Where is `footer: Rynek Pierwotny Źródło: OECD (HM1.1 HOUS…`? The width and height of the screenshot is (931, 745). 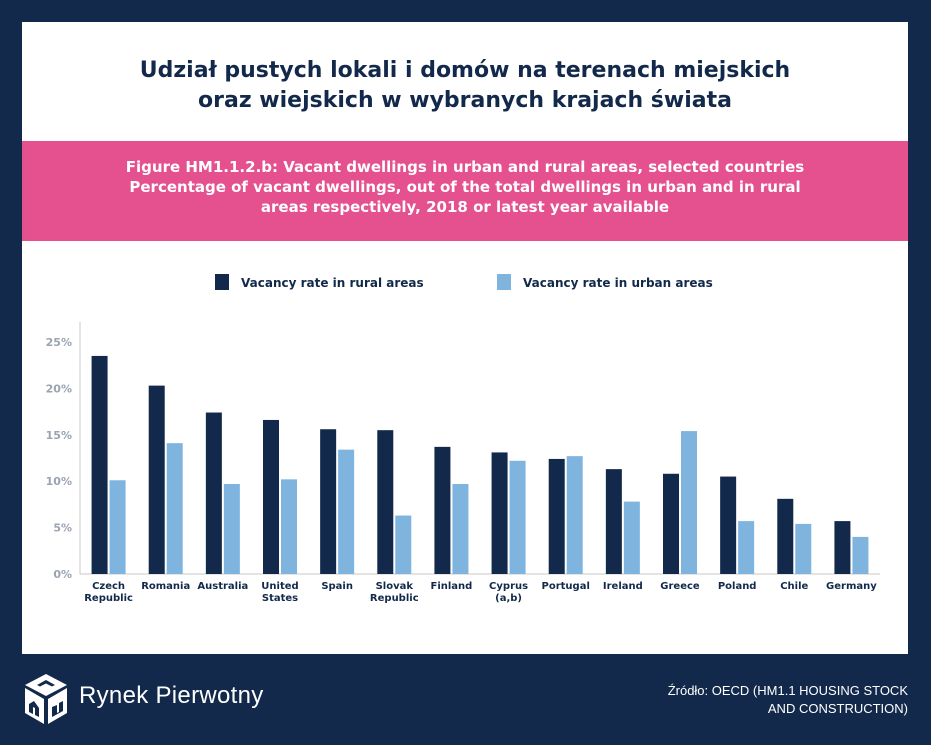
footer: Rynek Pierwotny Źródło: OECD (HM1.1 HOUS… is located at coordinates (465, 699).